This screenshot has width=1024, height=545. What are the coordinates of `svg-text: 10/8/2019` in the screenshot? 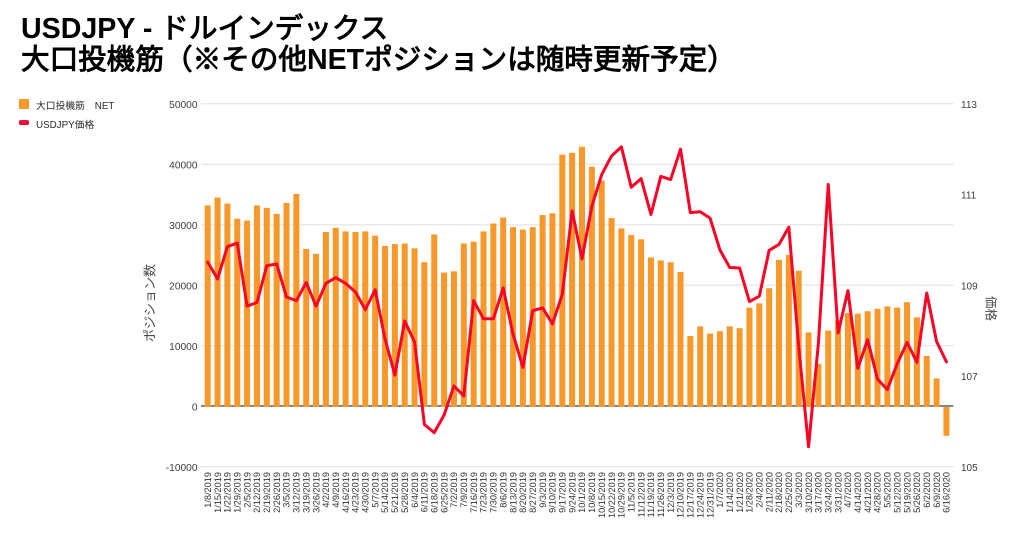 It's located at (592, 492).